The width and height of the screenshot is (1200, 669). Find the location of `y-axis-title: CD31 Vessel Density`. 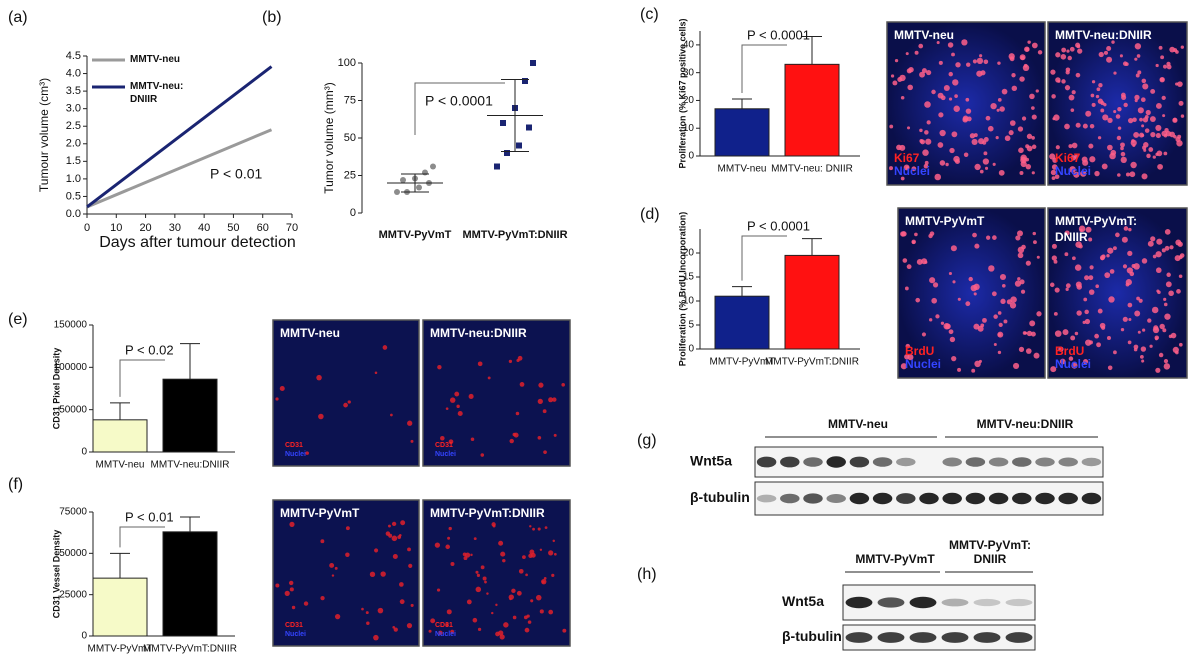

y-axis-title: CD31 Vessel Density is located at coordinates (56, 574).